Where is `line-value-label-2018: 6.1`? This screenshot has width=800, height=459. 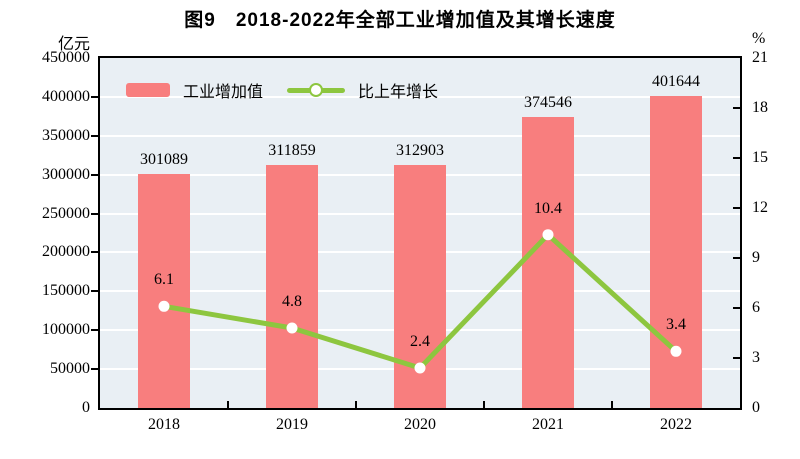
line-value-label-2018: 6.1 is located at coordinates (164, 280).